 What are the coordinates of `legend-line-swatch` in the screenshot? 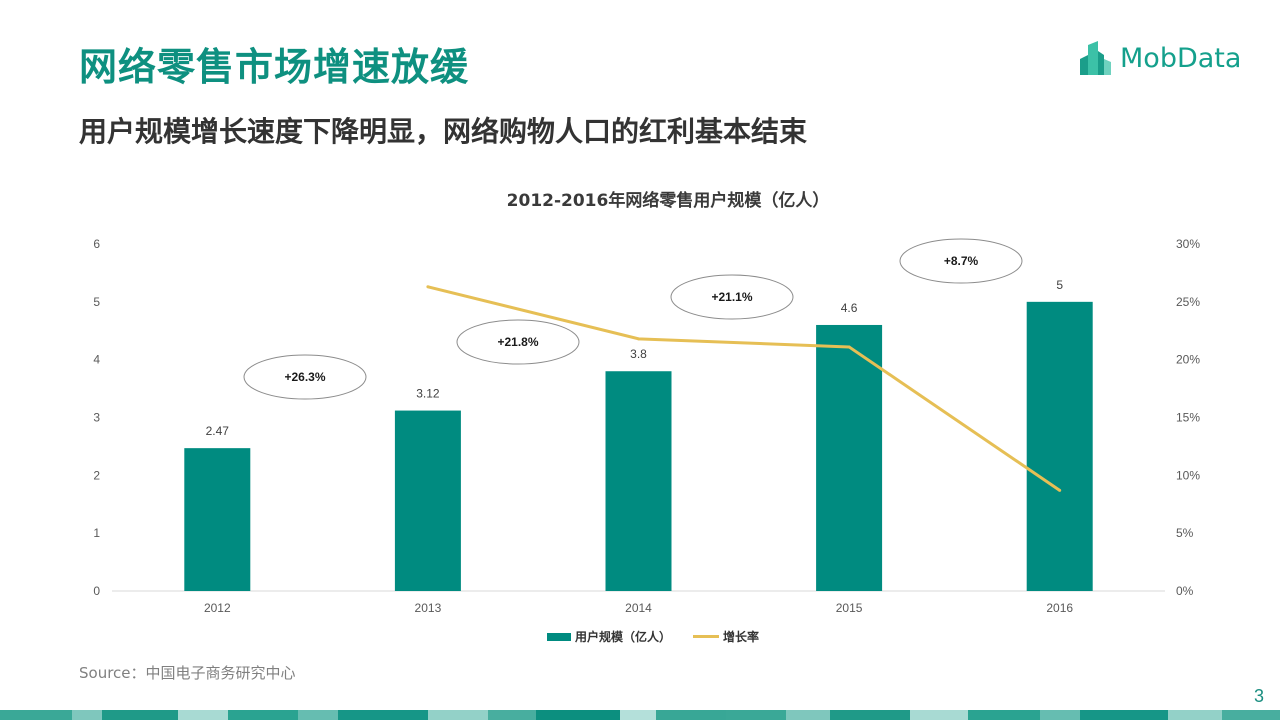 It's located at (706, 636).